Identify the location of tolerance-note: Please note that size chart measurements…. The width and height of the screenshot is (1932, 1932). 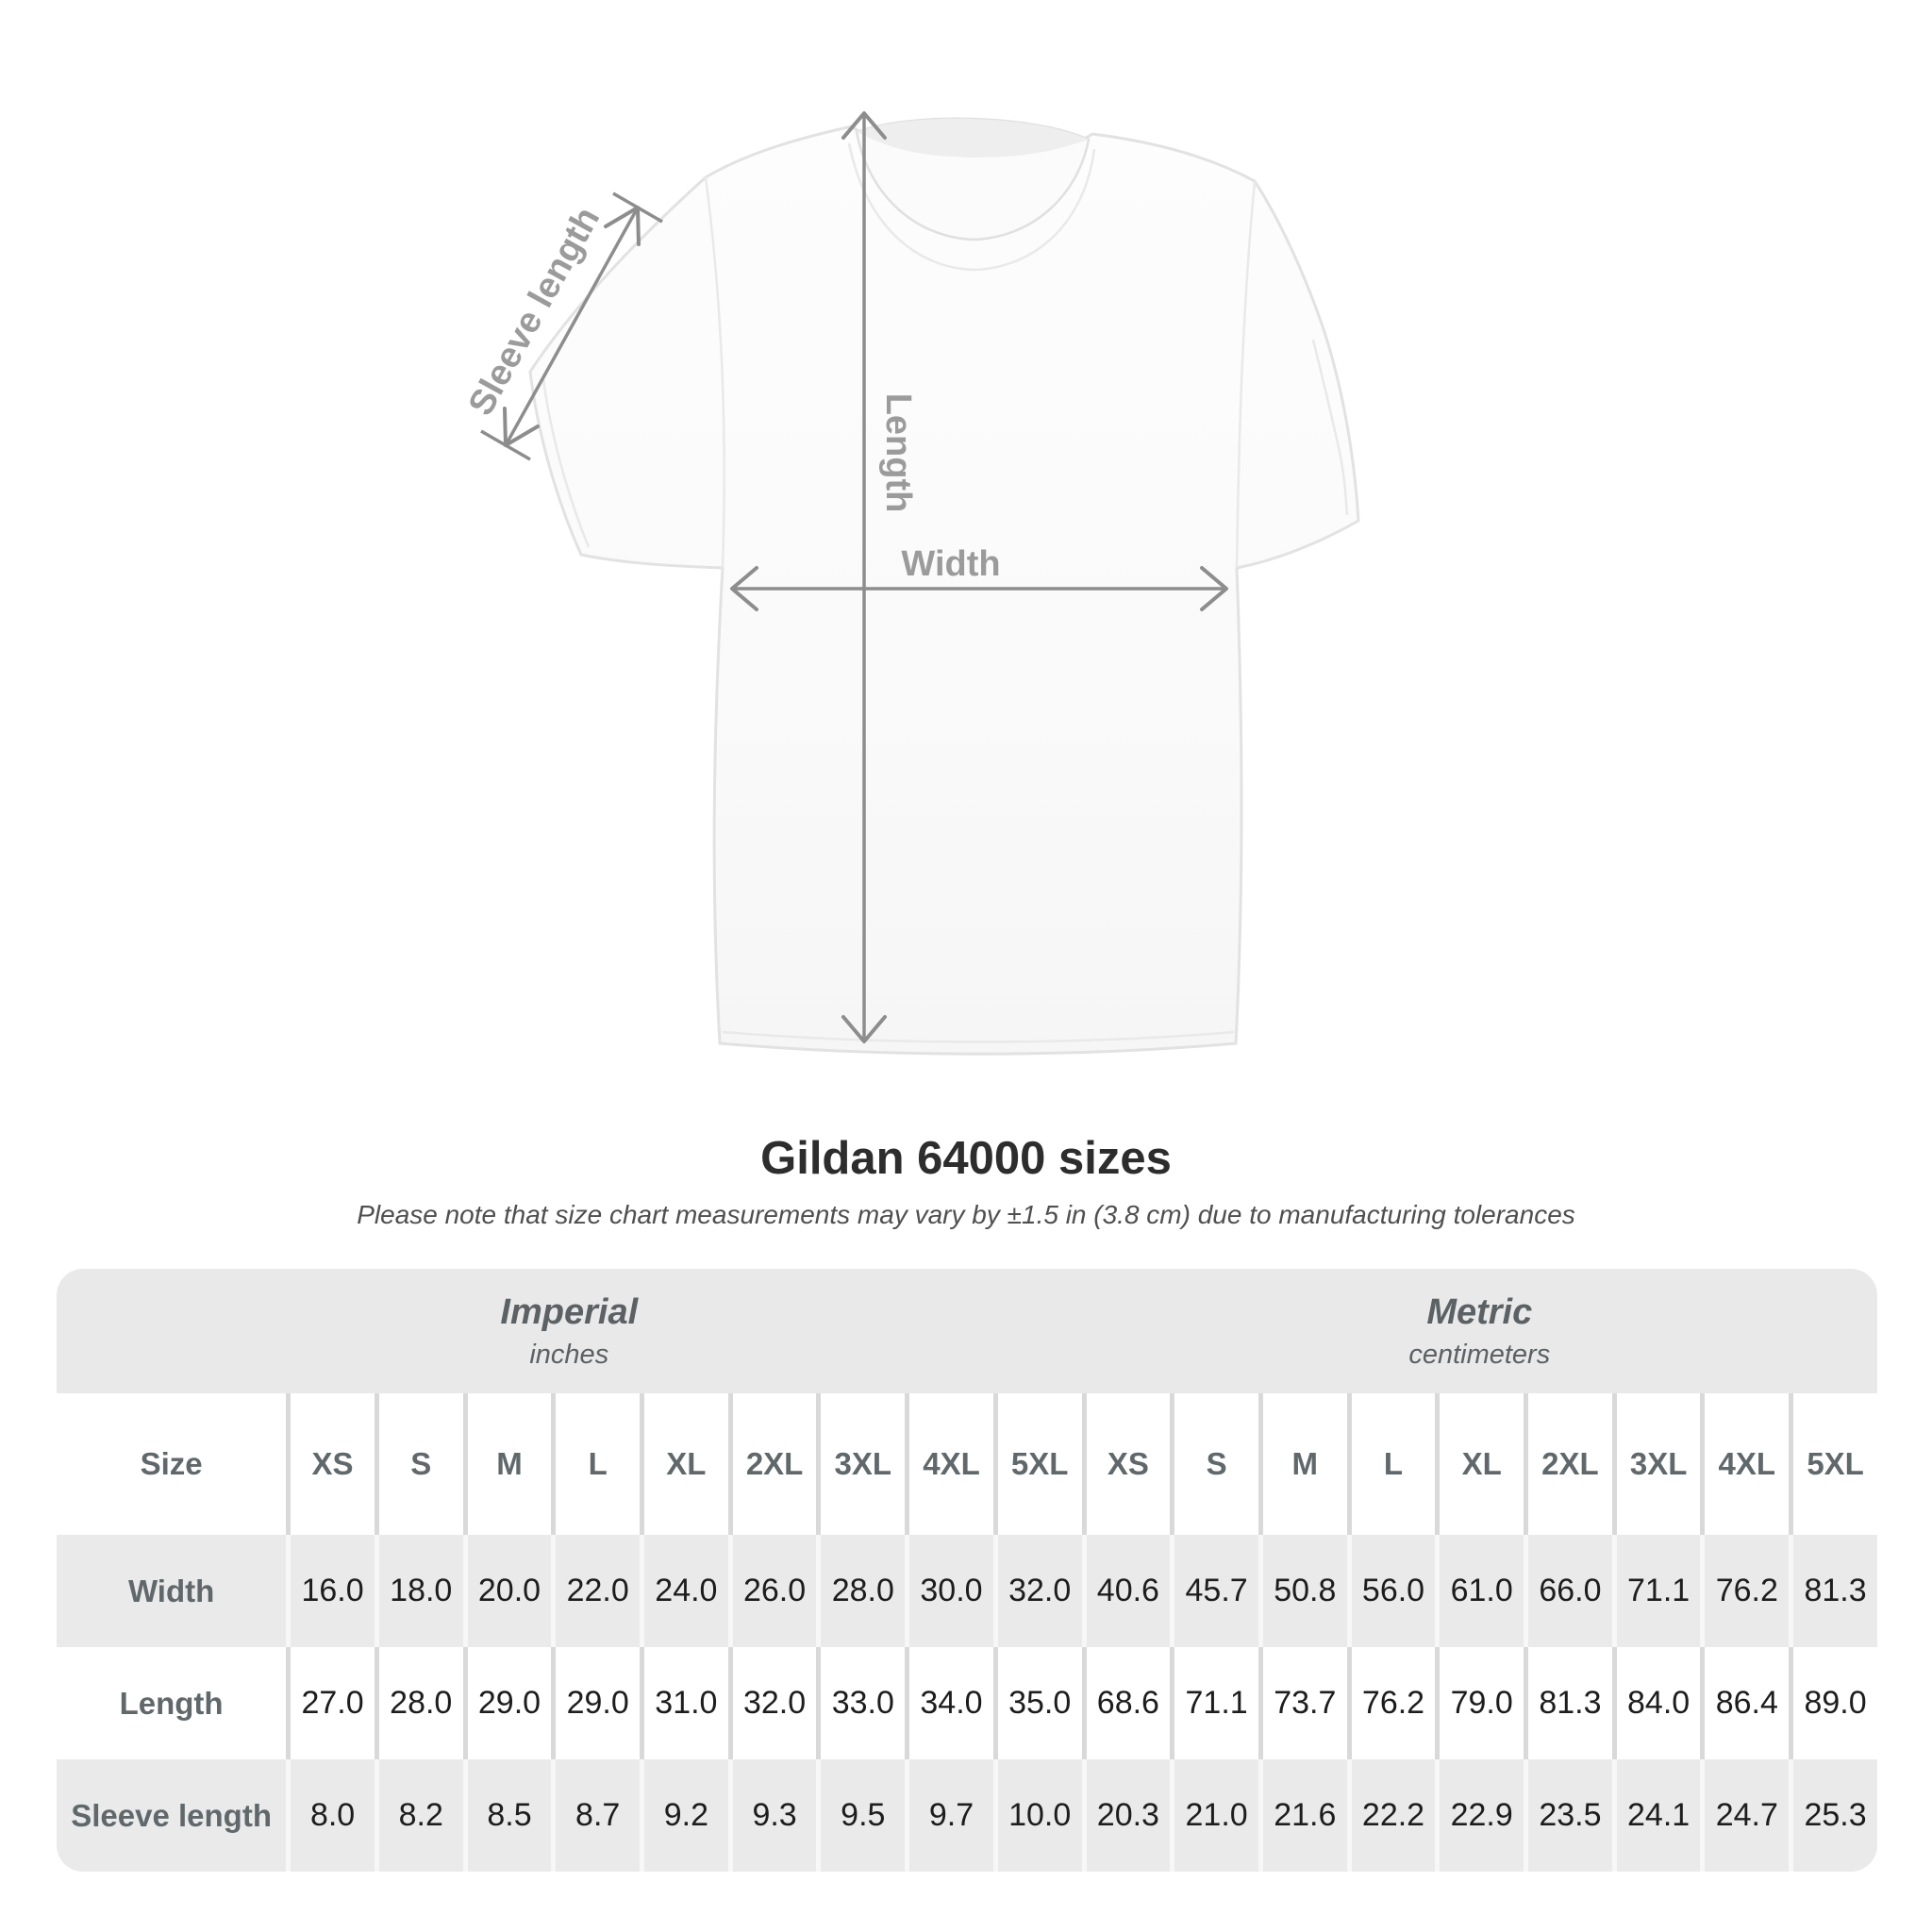
(966, 1214).